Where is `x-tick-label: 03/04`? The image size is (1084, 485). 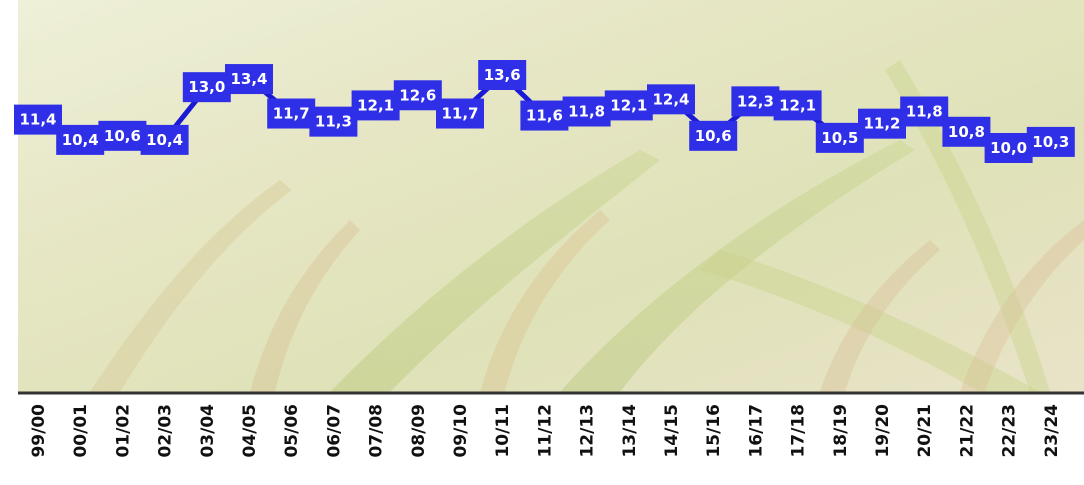
x-tick-label: 03/04 is located at coordinates (208, 431).